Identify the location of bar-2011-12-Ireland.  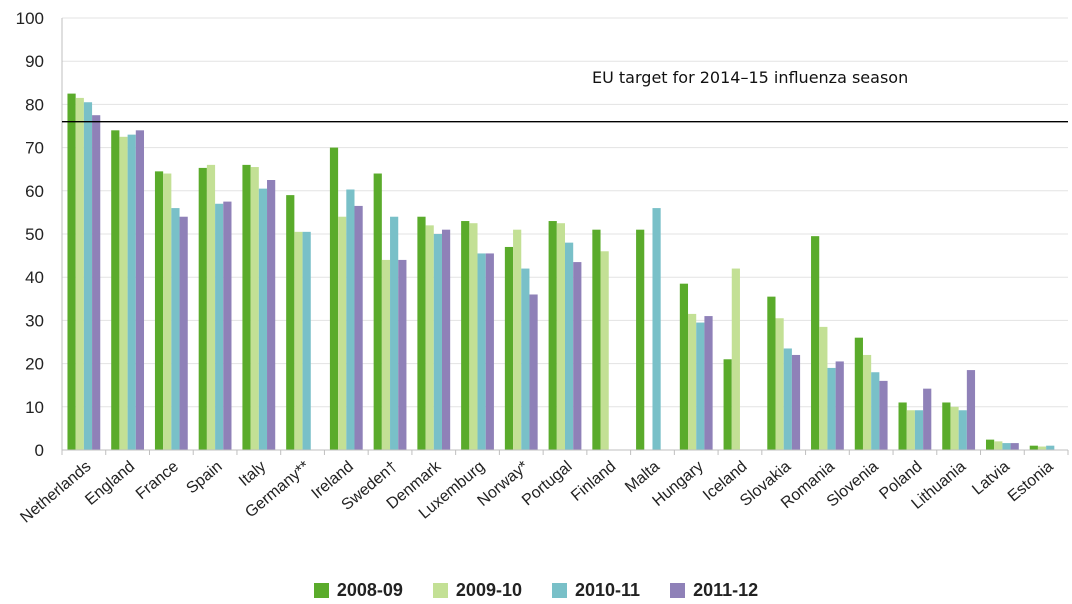
(358, 327).